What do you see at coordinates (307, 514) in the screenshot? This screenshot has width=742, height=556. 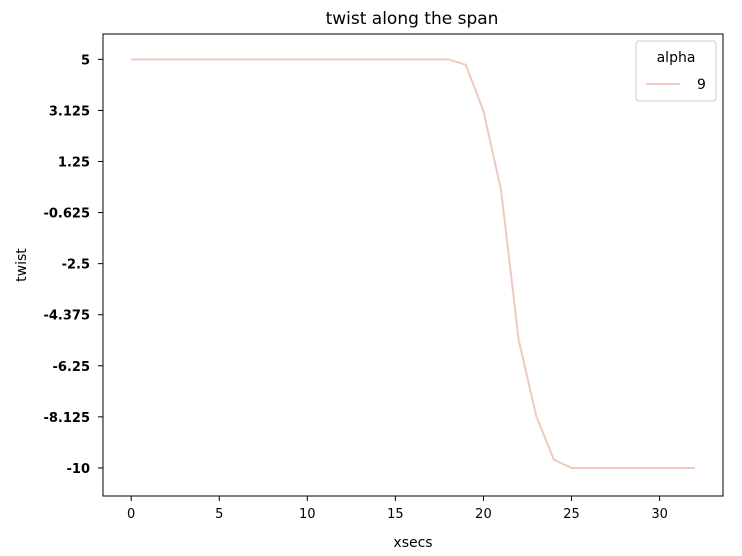 I see `x-tick-label: 10` at bounding box center [307, 514].